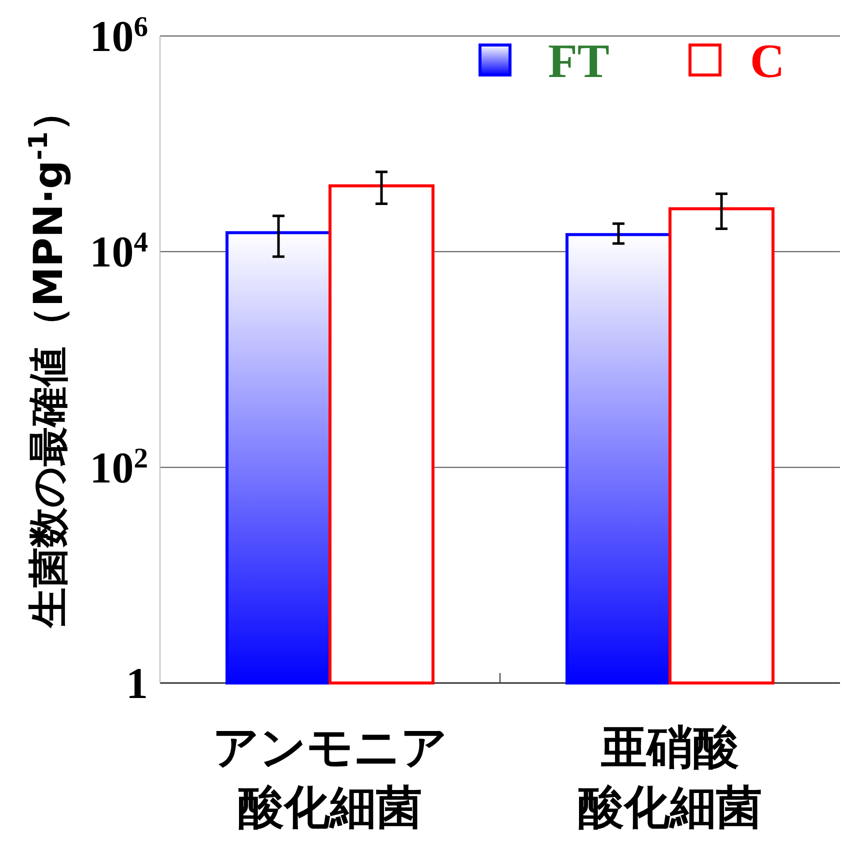 The width and height of the screenshot is (847, 858). I want to click on y-tick-label: 1, so click(137, 683).